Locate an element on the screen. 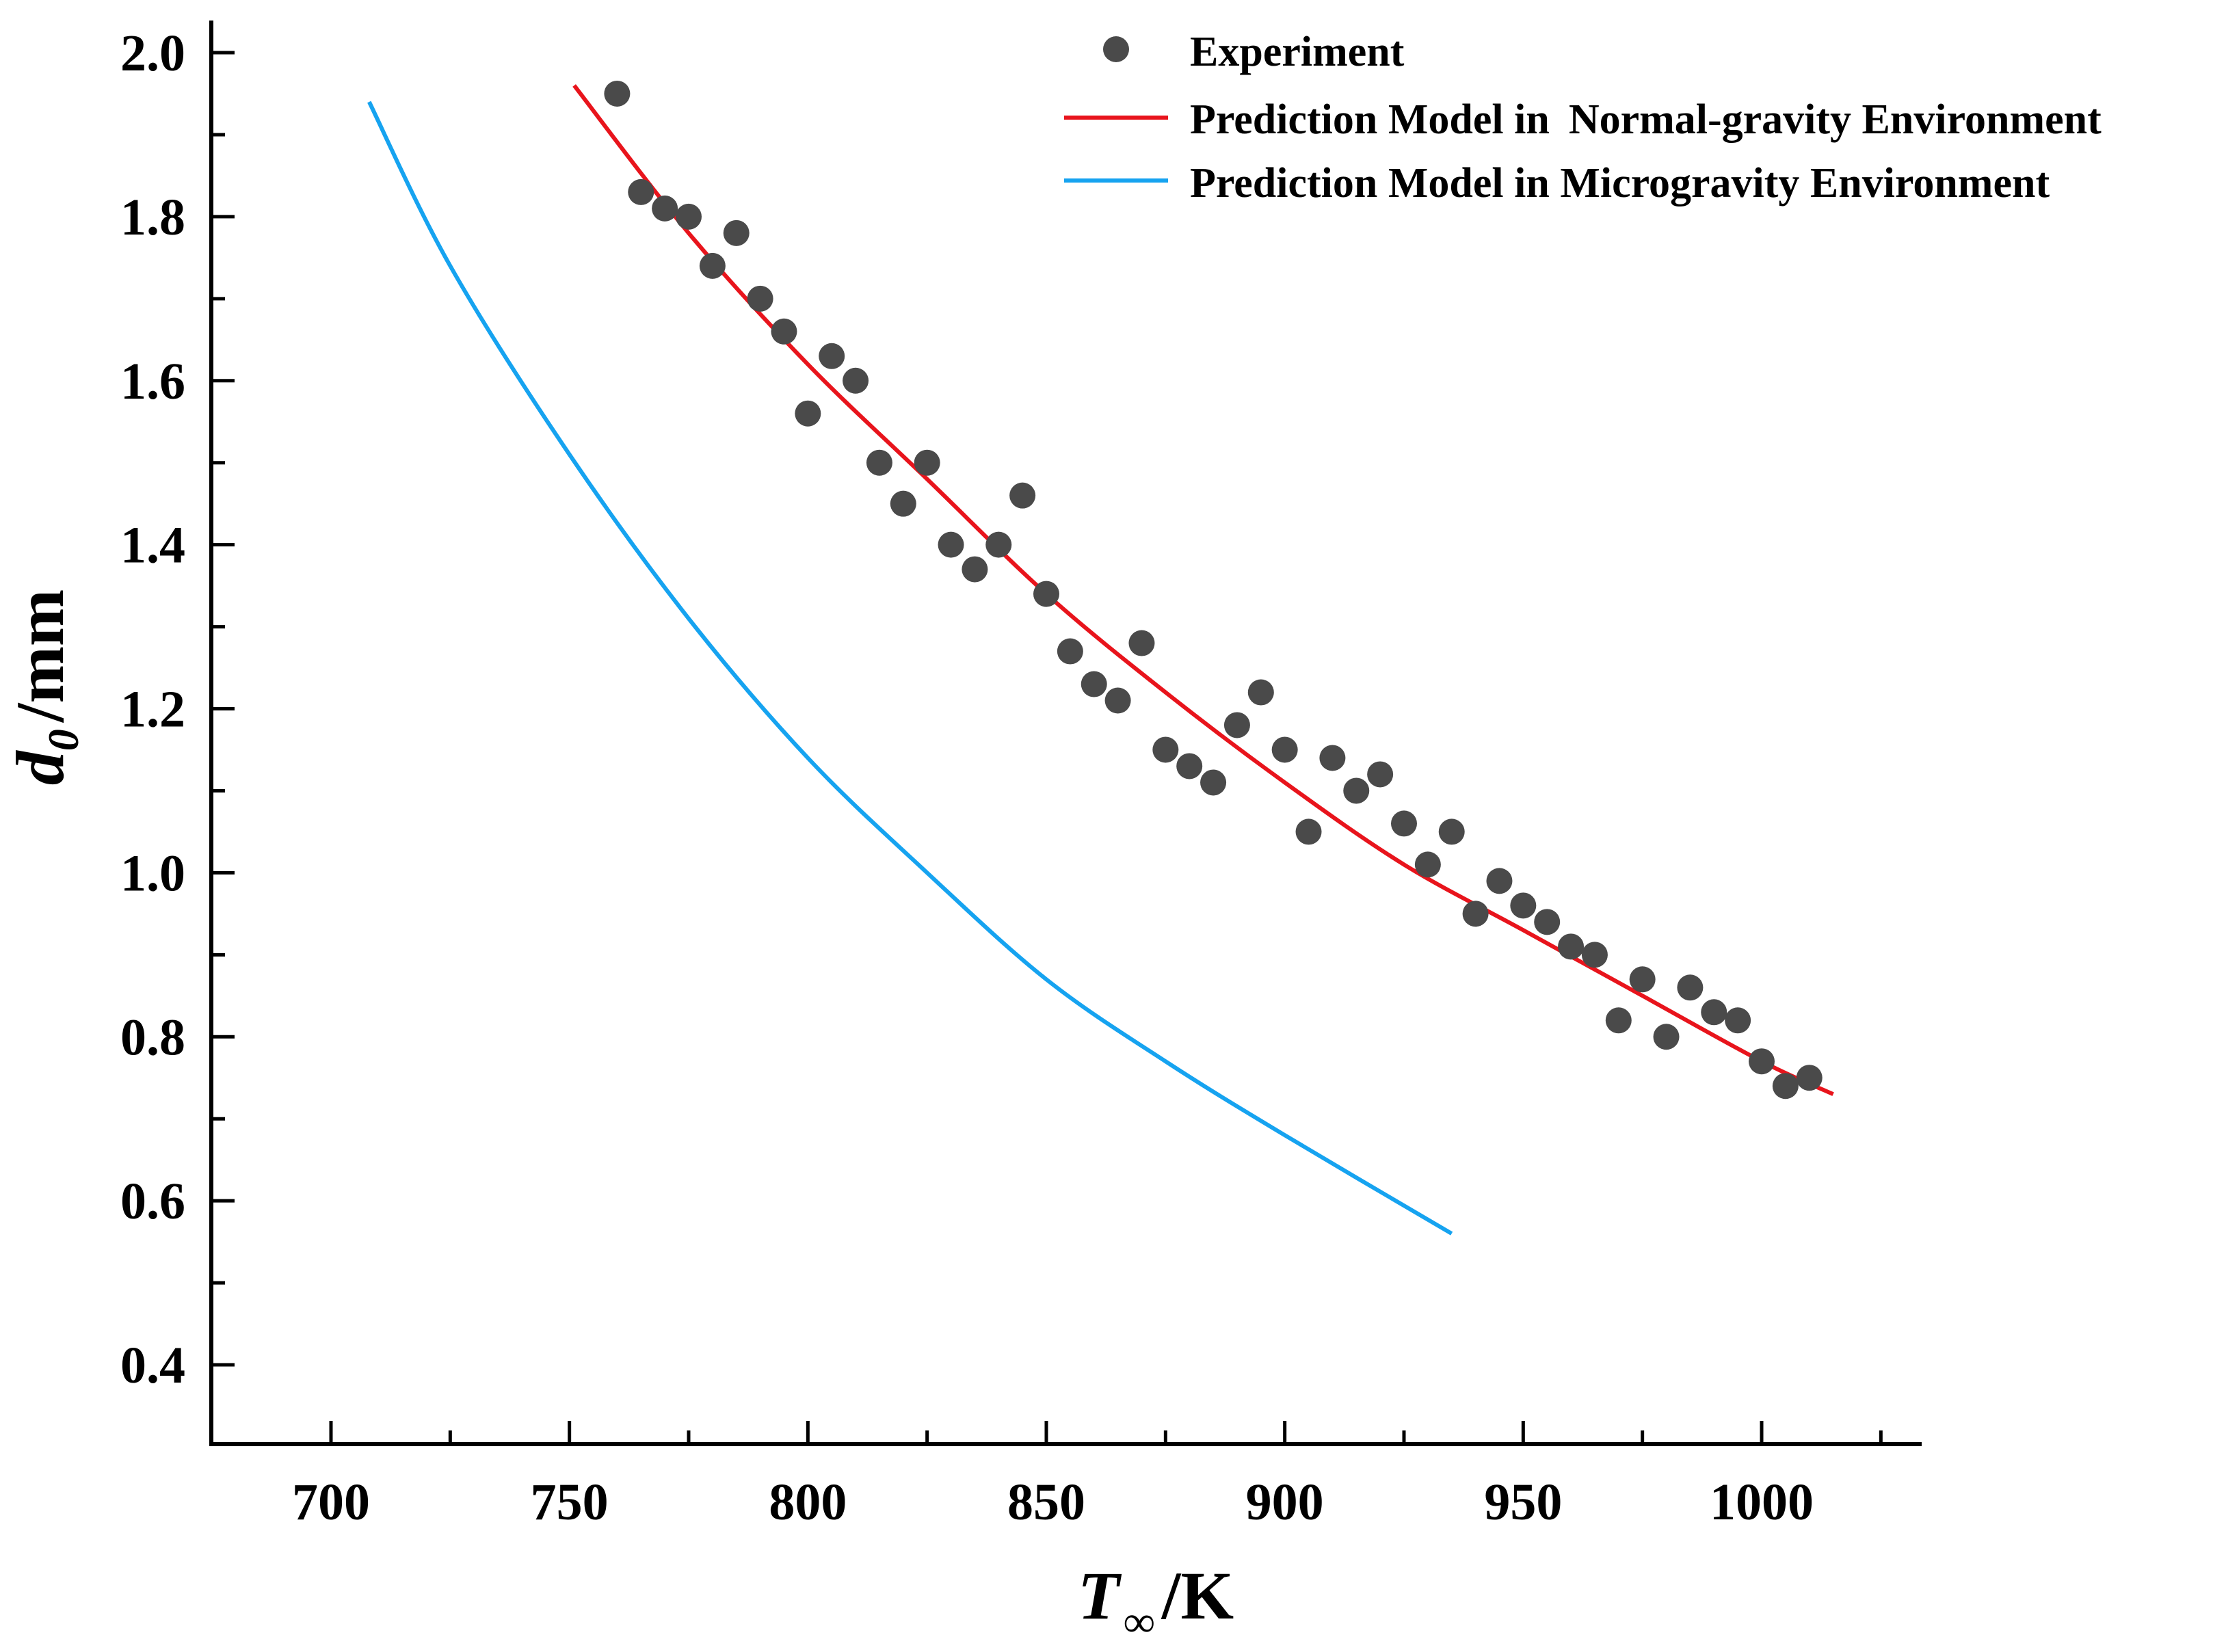 Image resolution: width=2226 pixels, height=1652 pixels. y-tick-label: 0.4 is located at coordinates (152, 1365).